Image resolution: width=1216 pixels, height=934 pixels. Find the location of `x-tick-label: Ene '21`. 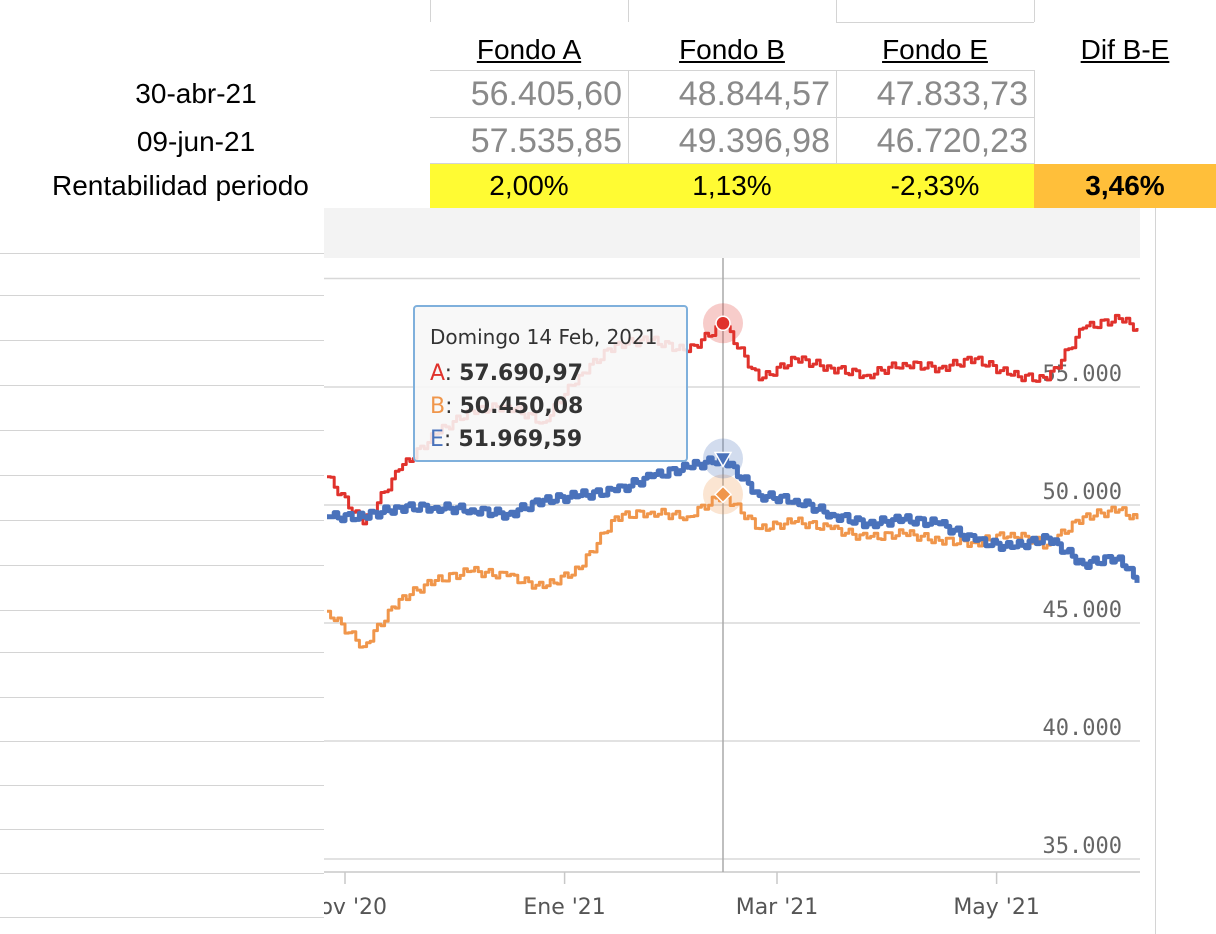

x-tick-label: Ene '21 is located at coordinates (564, 907).